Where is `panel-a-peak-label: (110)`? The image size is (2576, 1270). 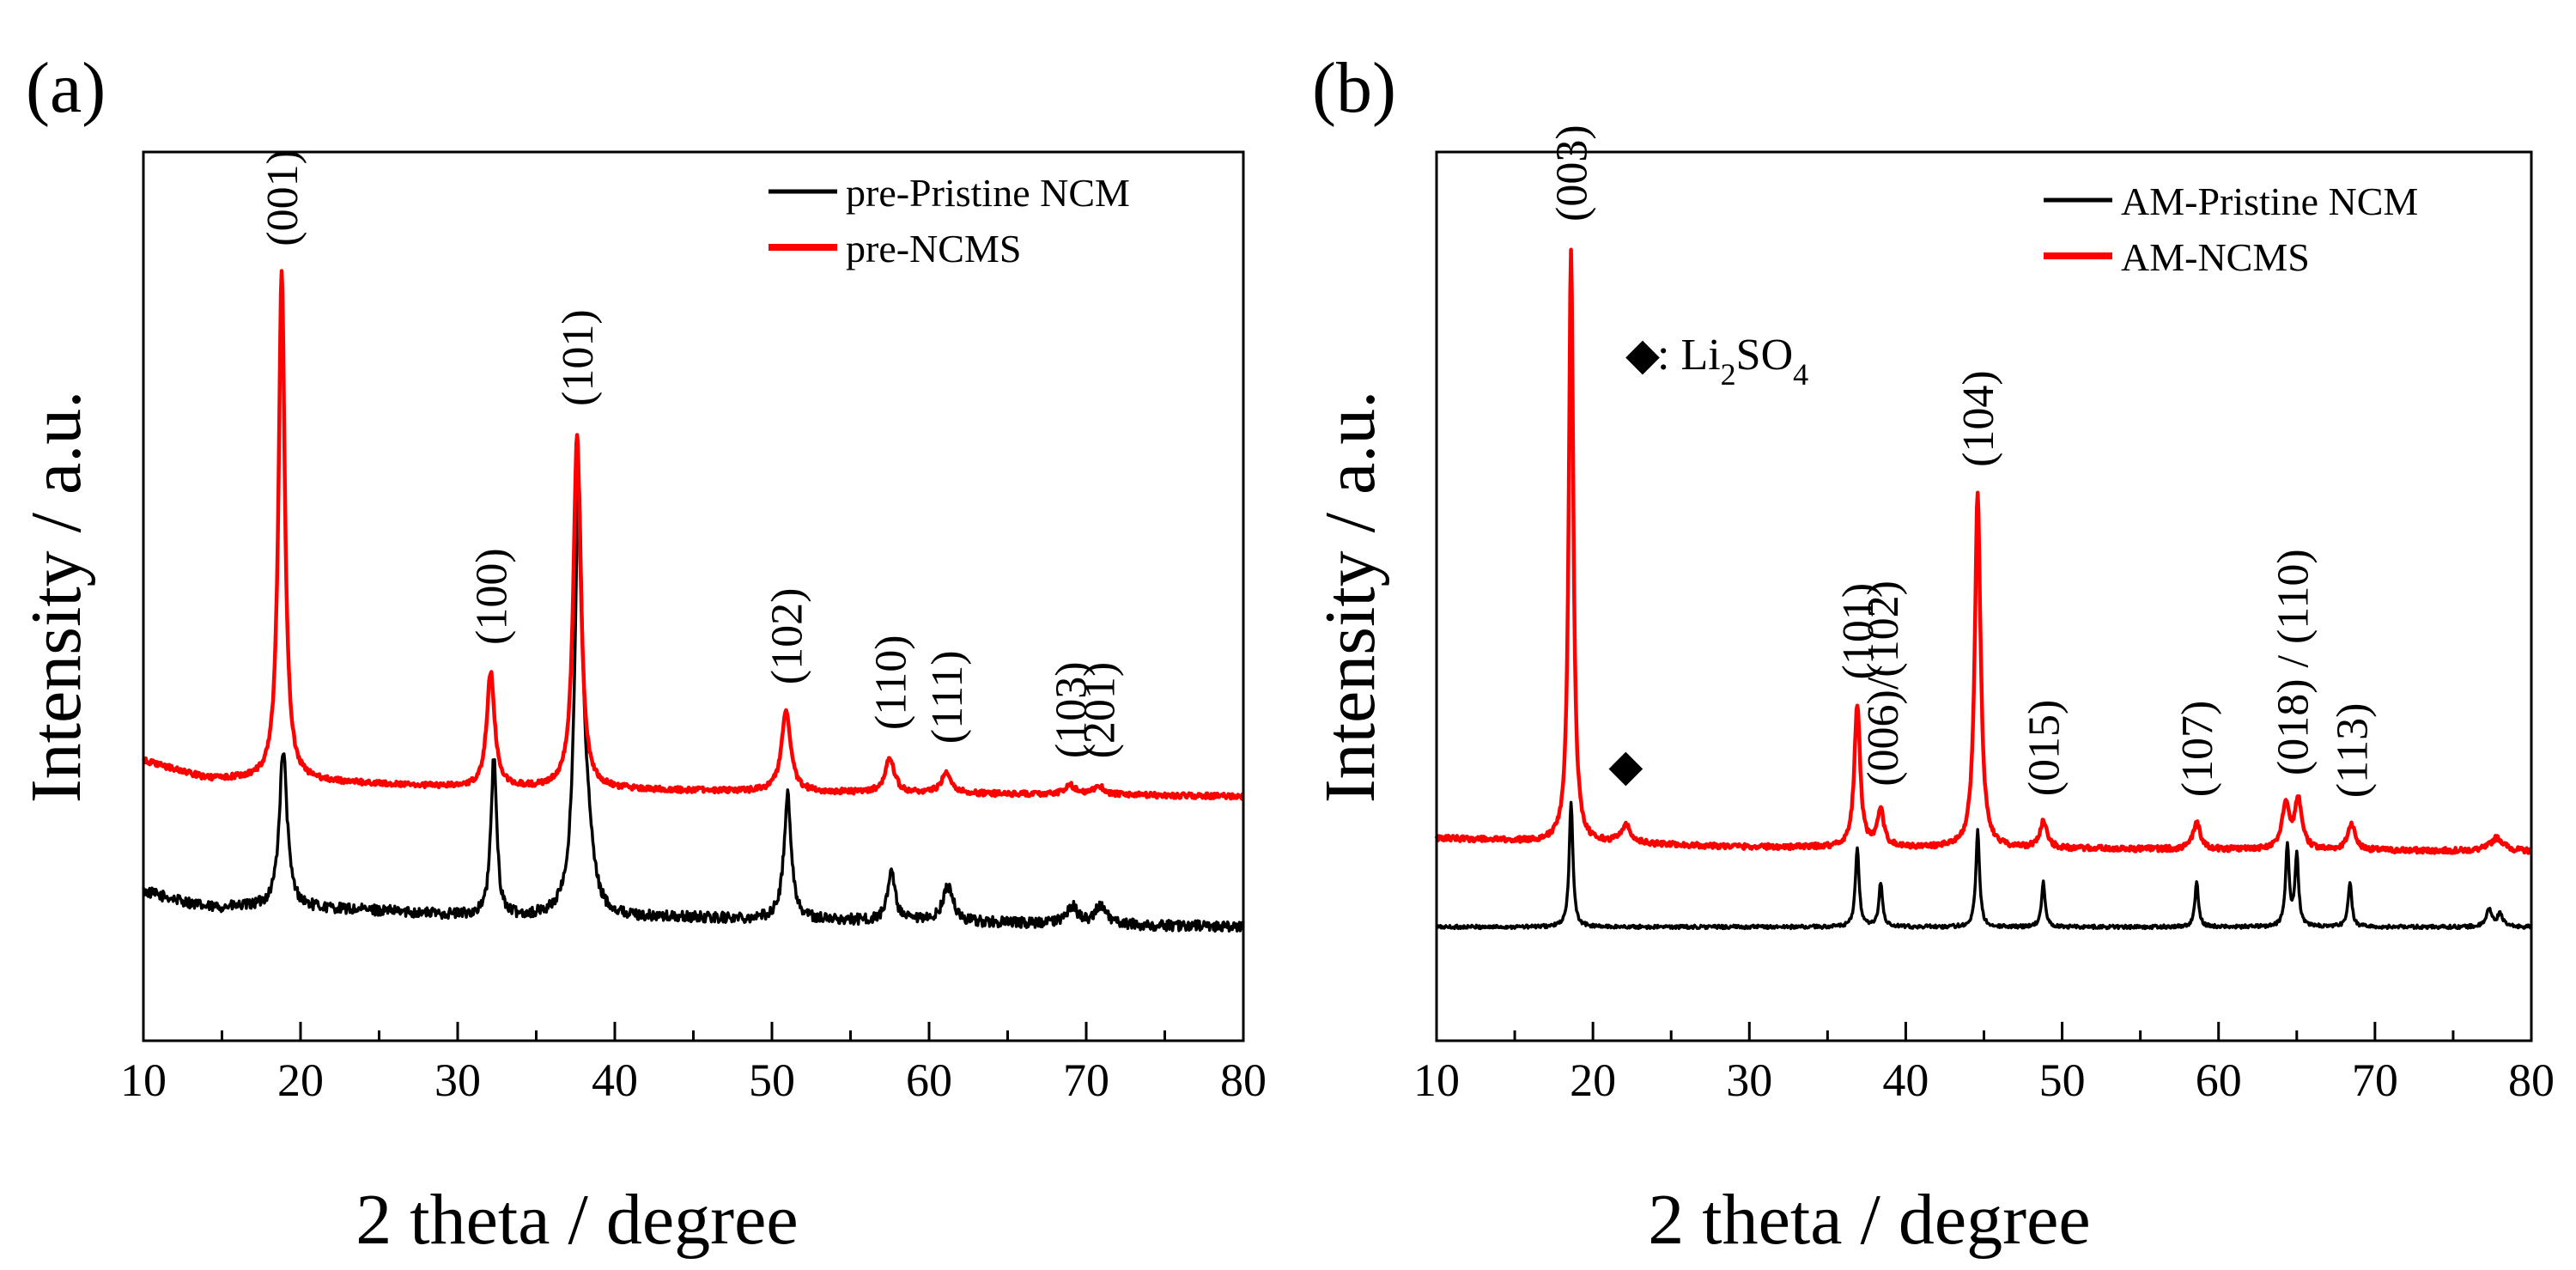 panel-a-peak-label: (110) is located at coordinates (890, 682).